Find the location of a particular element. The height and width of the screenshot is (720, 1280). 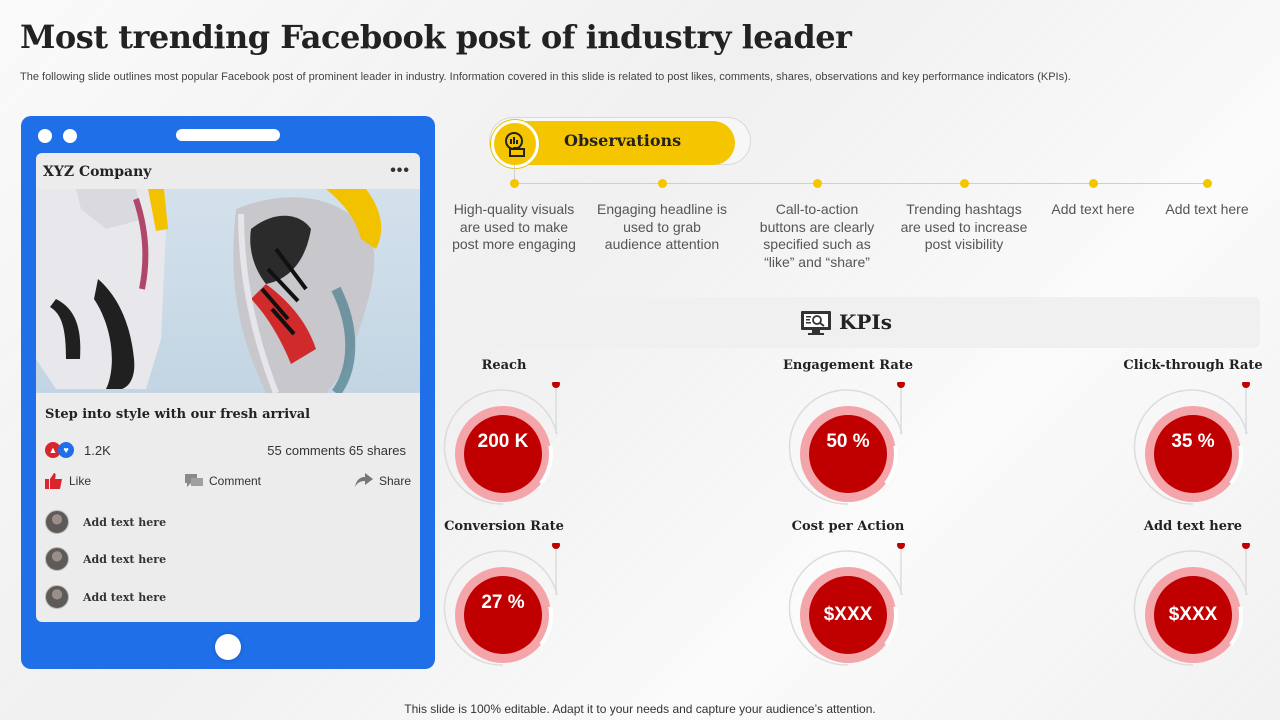

sneakers-illustration is located at coordinates (209, 291).